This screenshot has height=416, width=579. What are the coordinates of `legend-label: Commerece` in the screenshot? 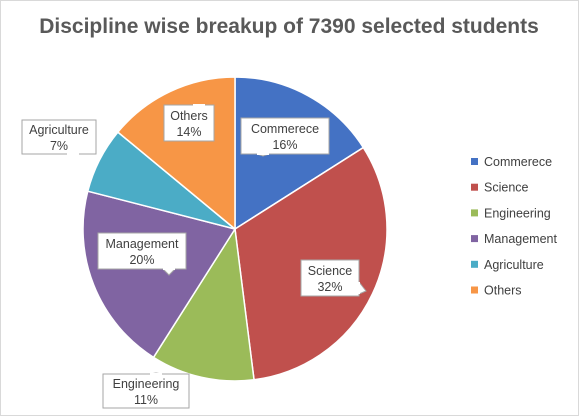 It's located at (518, 162).